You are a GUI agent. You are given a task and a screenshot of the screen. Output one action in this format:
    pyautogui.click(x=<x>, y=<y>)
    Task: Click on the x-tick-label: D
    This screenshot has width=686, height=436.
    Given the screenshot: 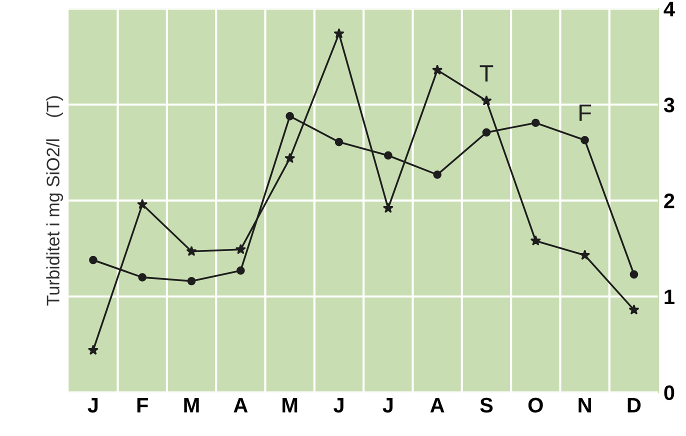 What is the action you would take?
    pyautogui.click(x=634, y=405)
    